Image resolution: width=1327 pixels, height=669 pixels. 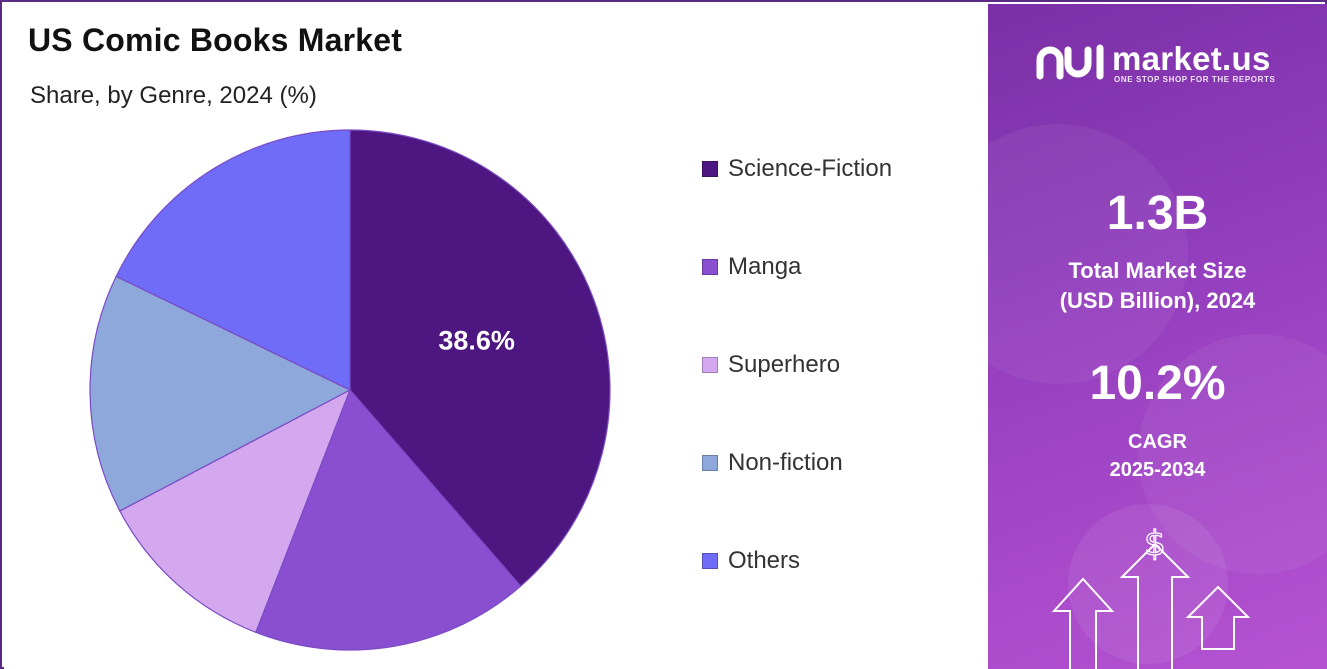 What do you see at coordinates (1157, 442) in the screenshot?
I see `cagr-label-line1: CAGR` at bounding box center [1157, 442].